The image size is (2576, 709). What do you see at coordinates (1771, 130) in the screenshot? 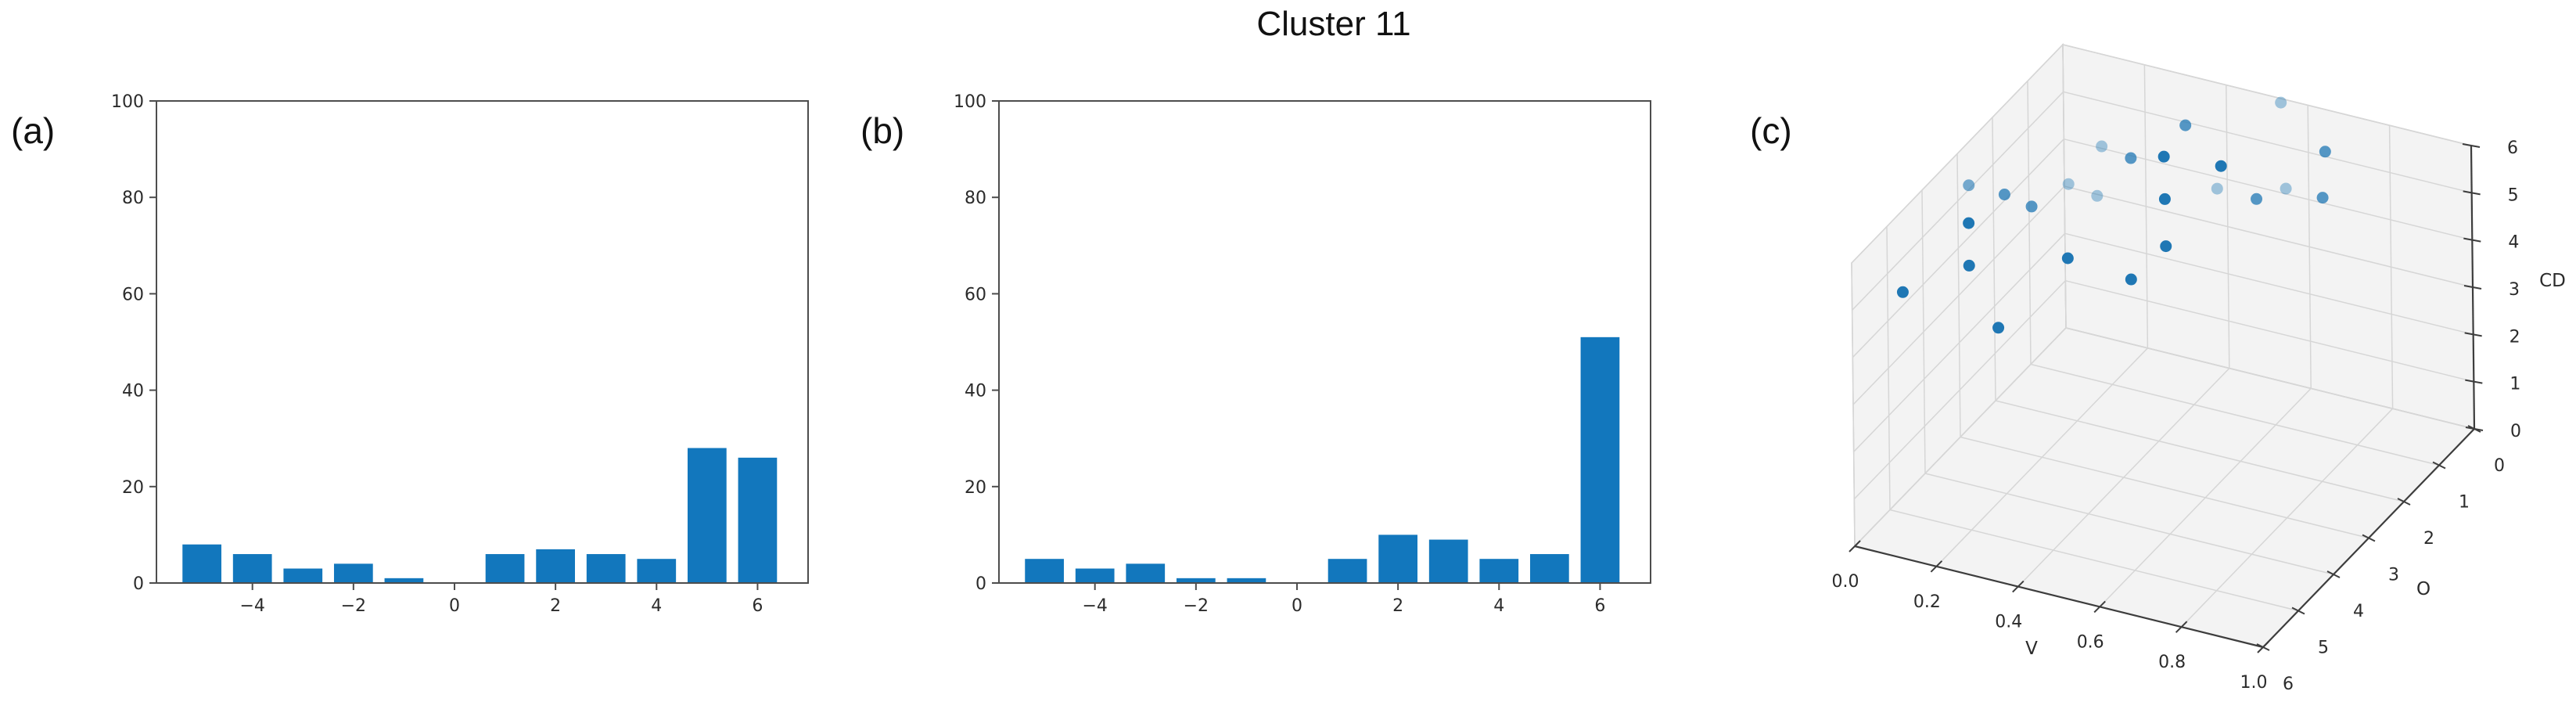
I see `panel-label-c: (c)` at bounding box center [1771, 130].